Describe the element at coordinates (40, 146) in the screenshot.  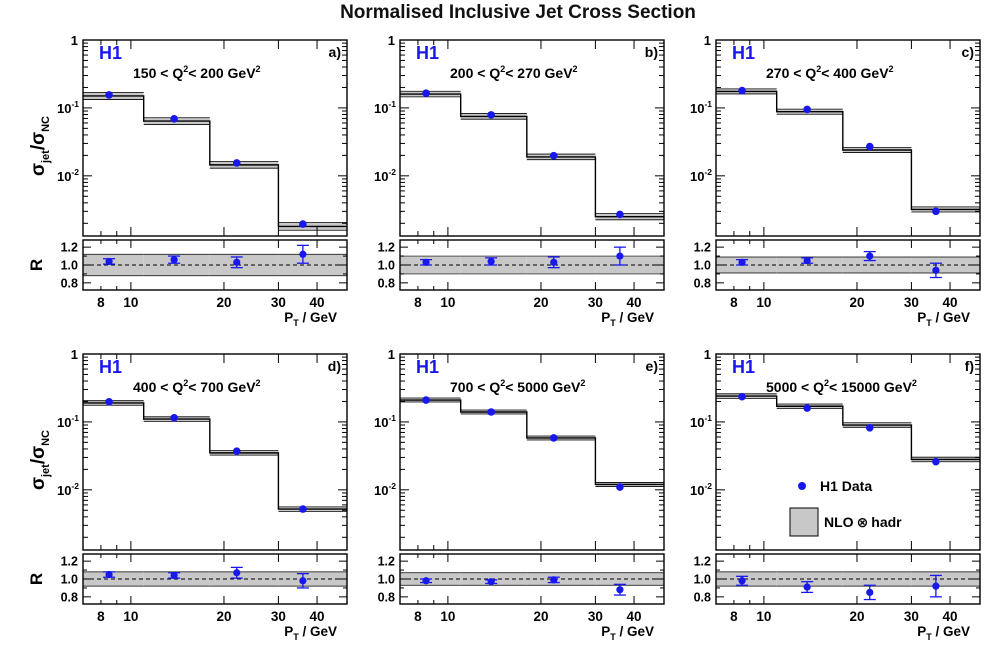
I see `y-axis-label-main: σjet/σNC` at that location.